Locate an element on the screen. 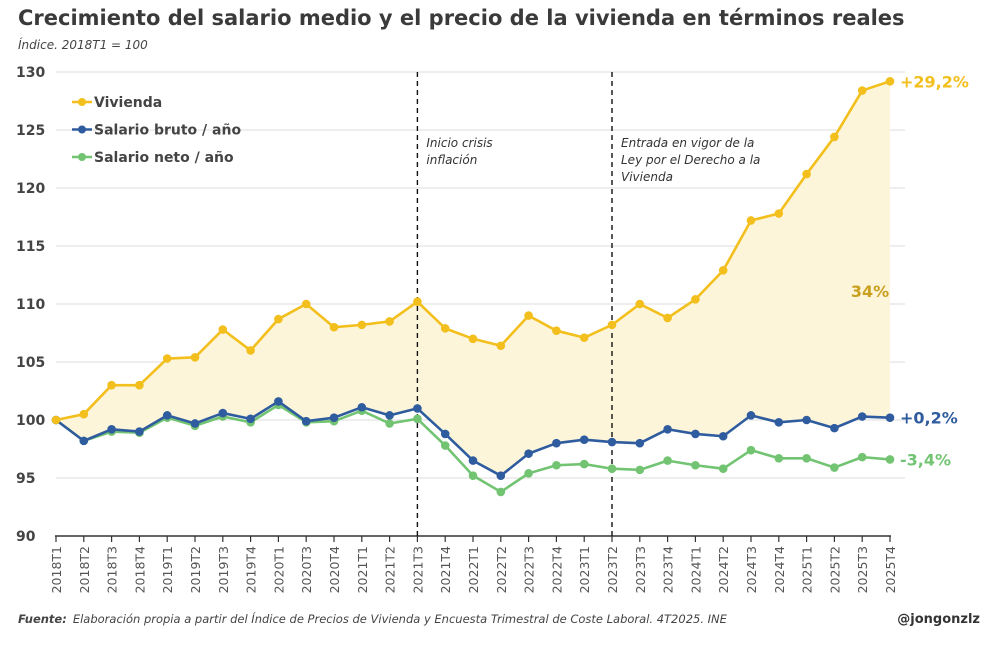  x-tick-label: 2022T4 is located at coordinates (556, 569).